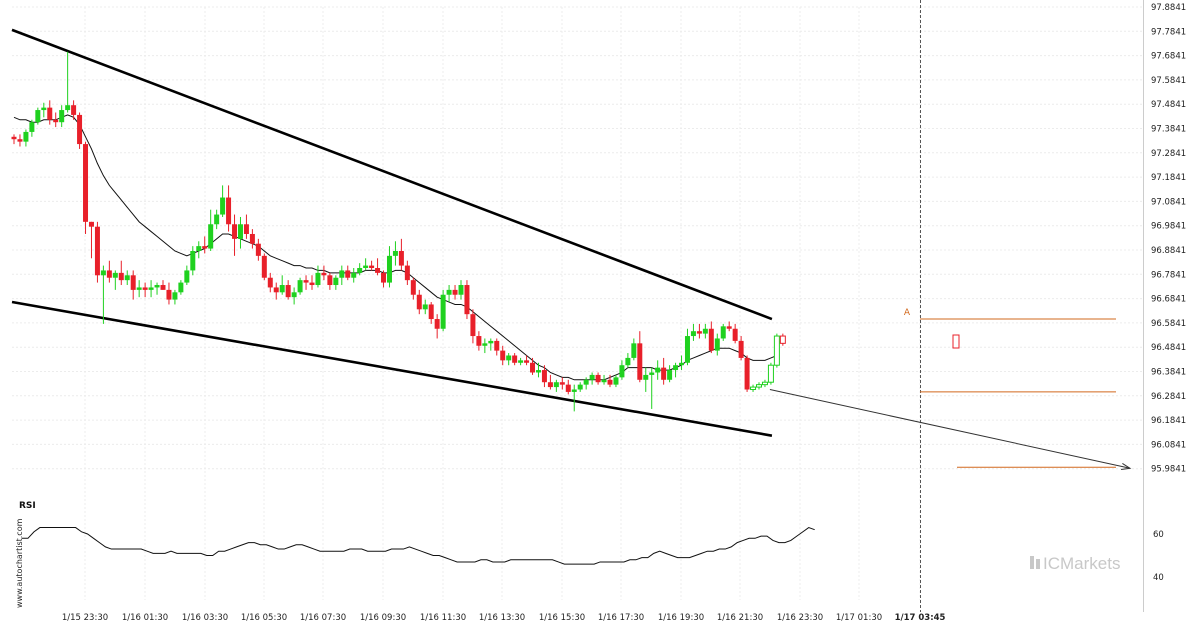 The width and height of the screenshot is (1200, 630). I want to click on projection: A, so click(950, 389).